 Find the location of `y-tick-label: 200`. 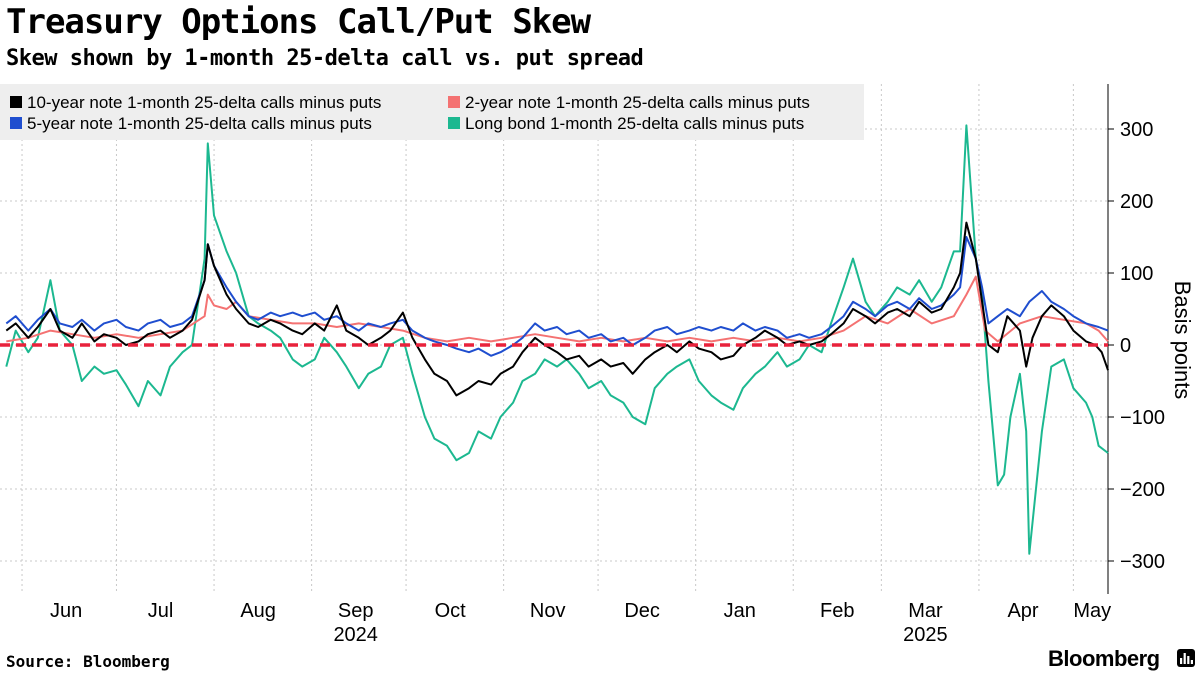

y-tick-label: 200 is located at coordinates (1136, 202).